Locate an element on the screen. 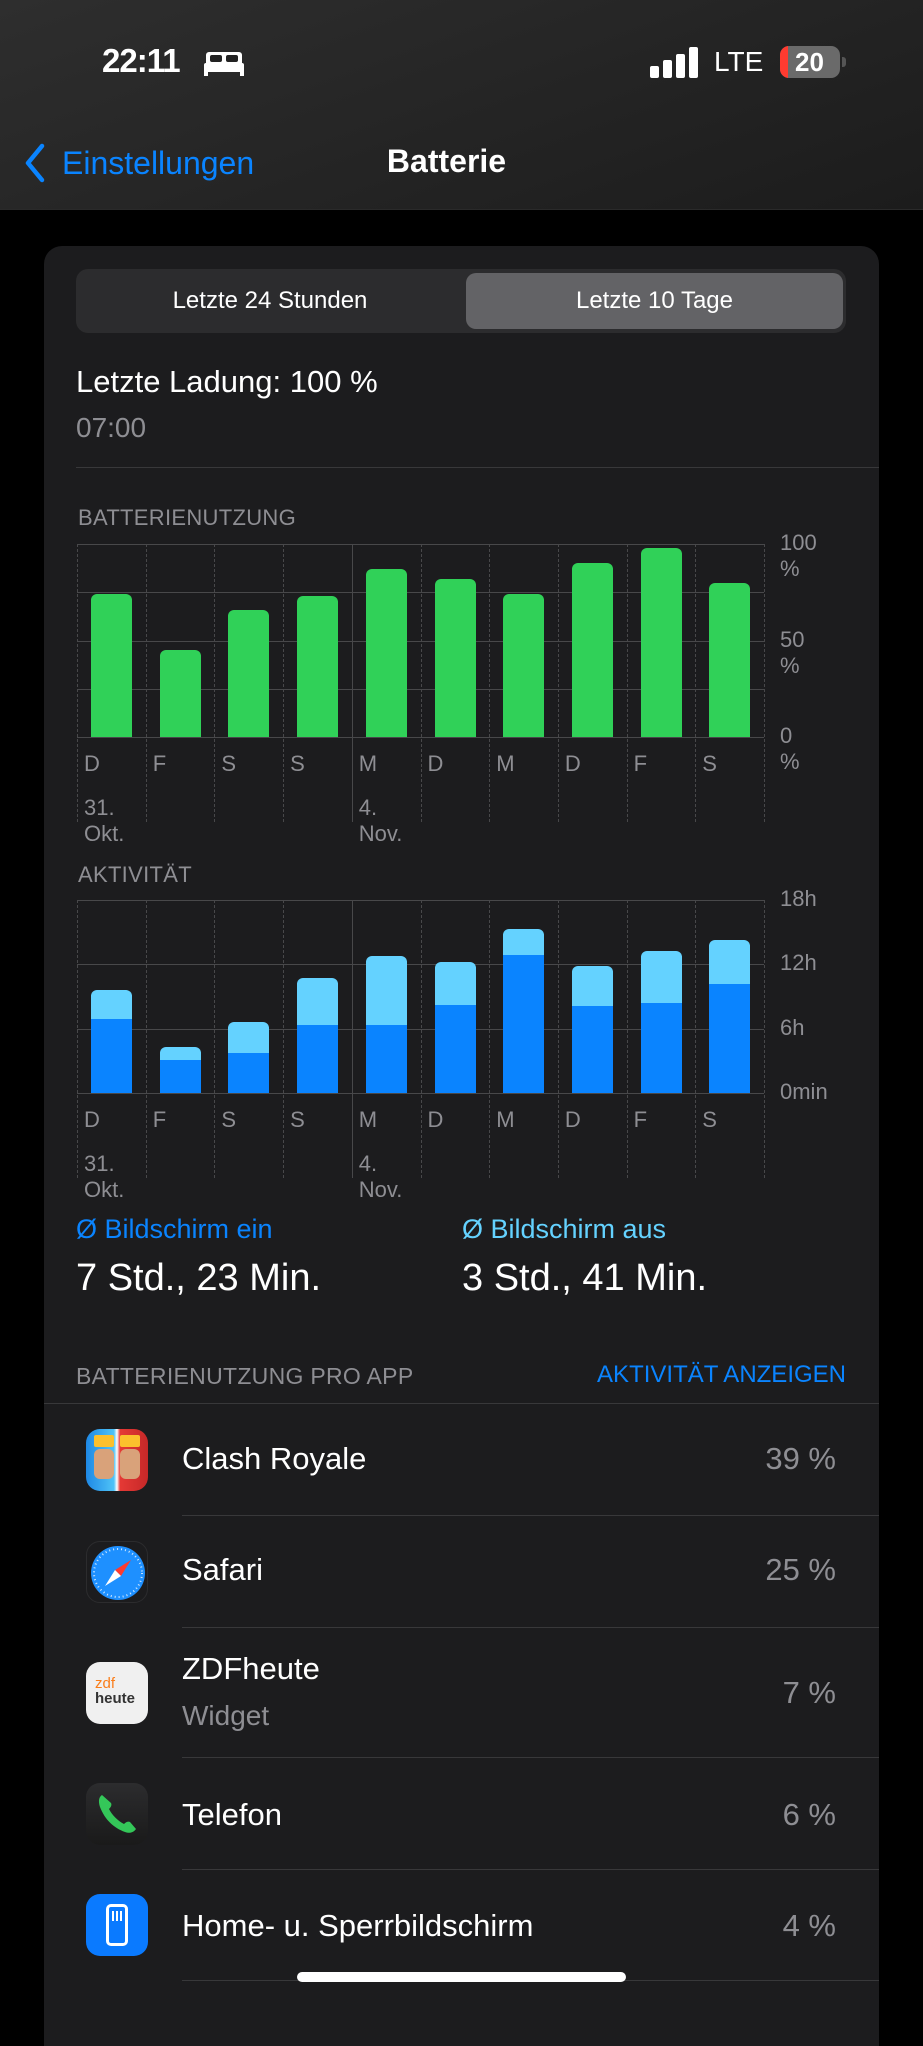 The image size is (923, 2046). y-tick-label: 6h is located at coordinates (792, 1027).